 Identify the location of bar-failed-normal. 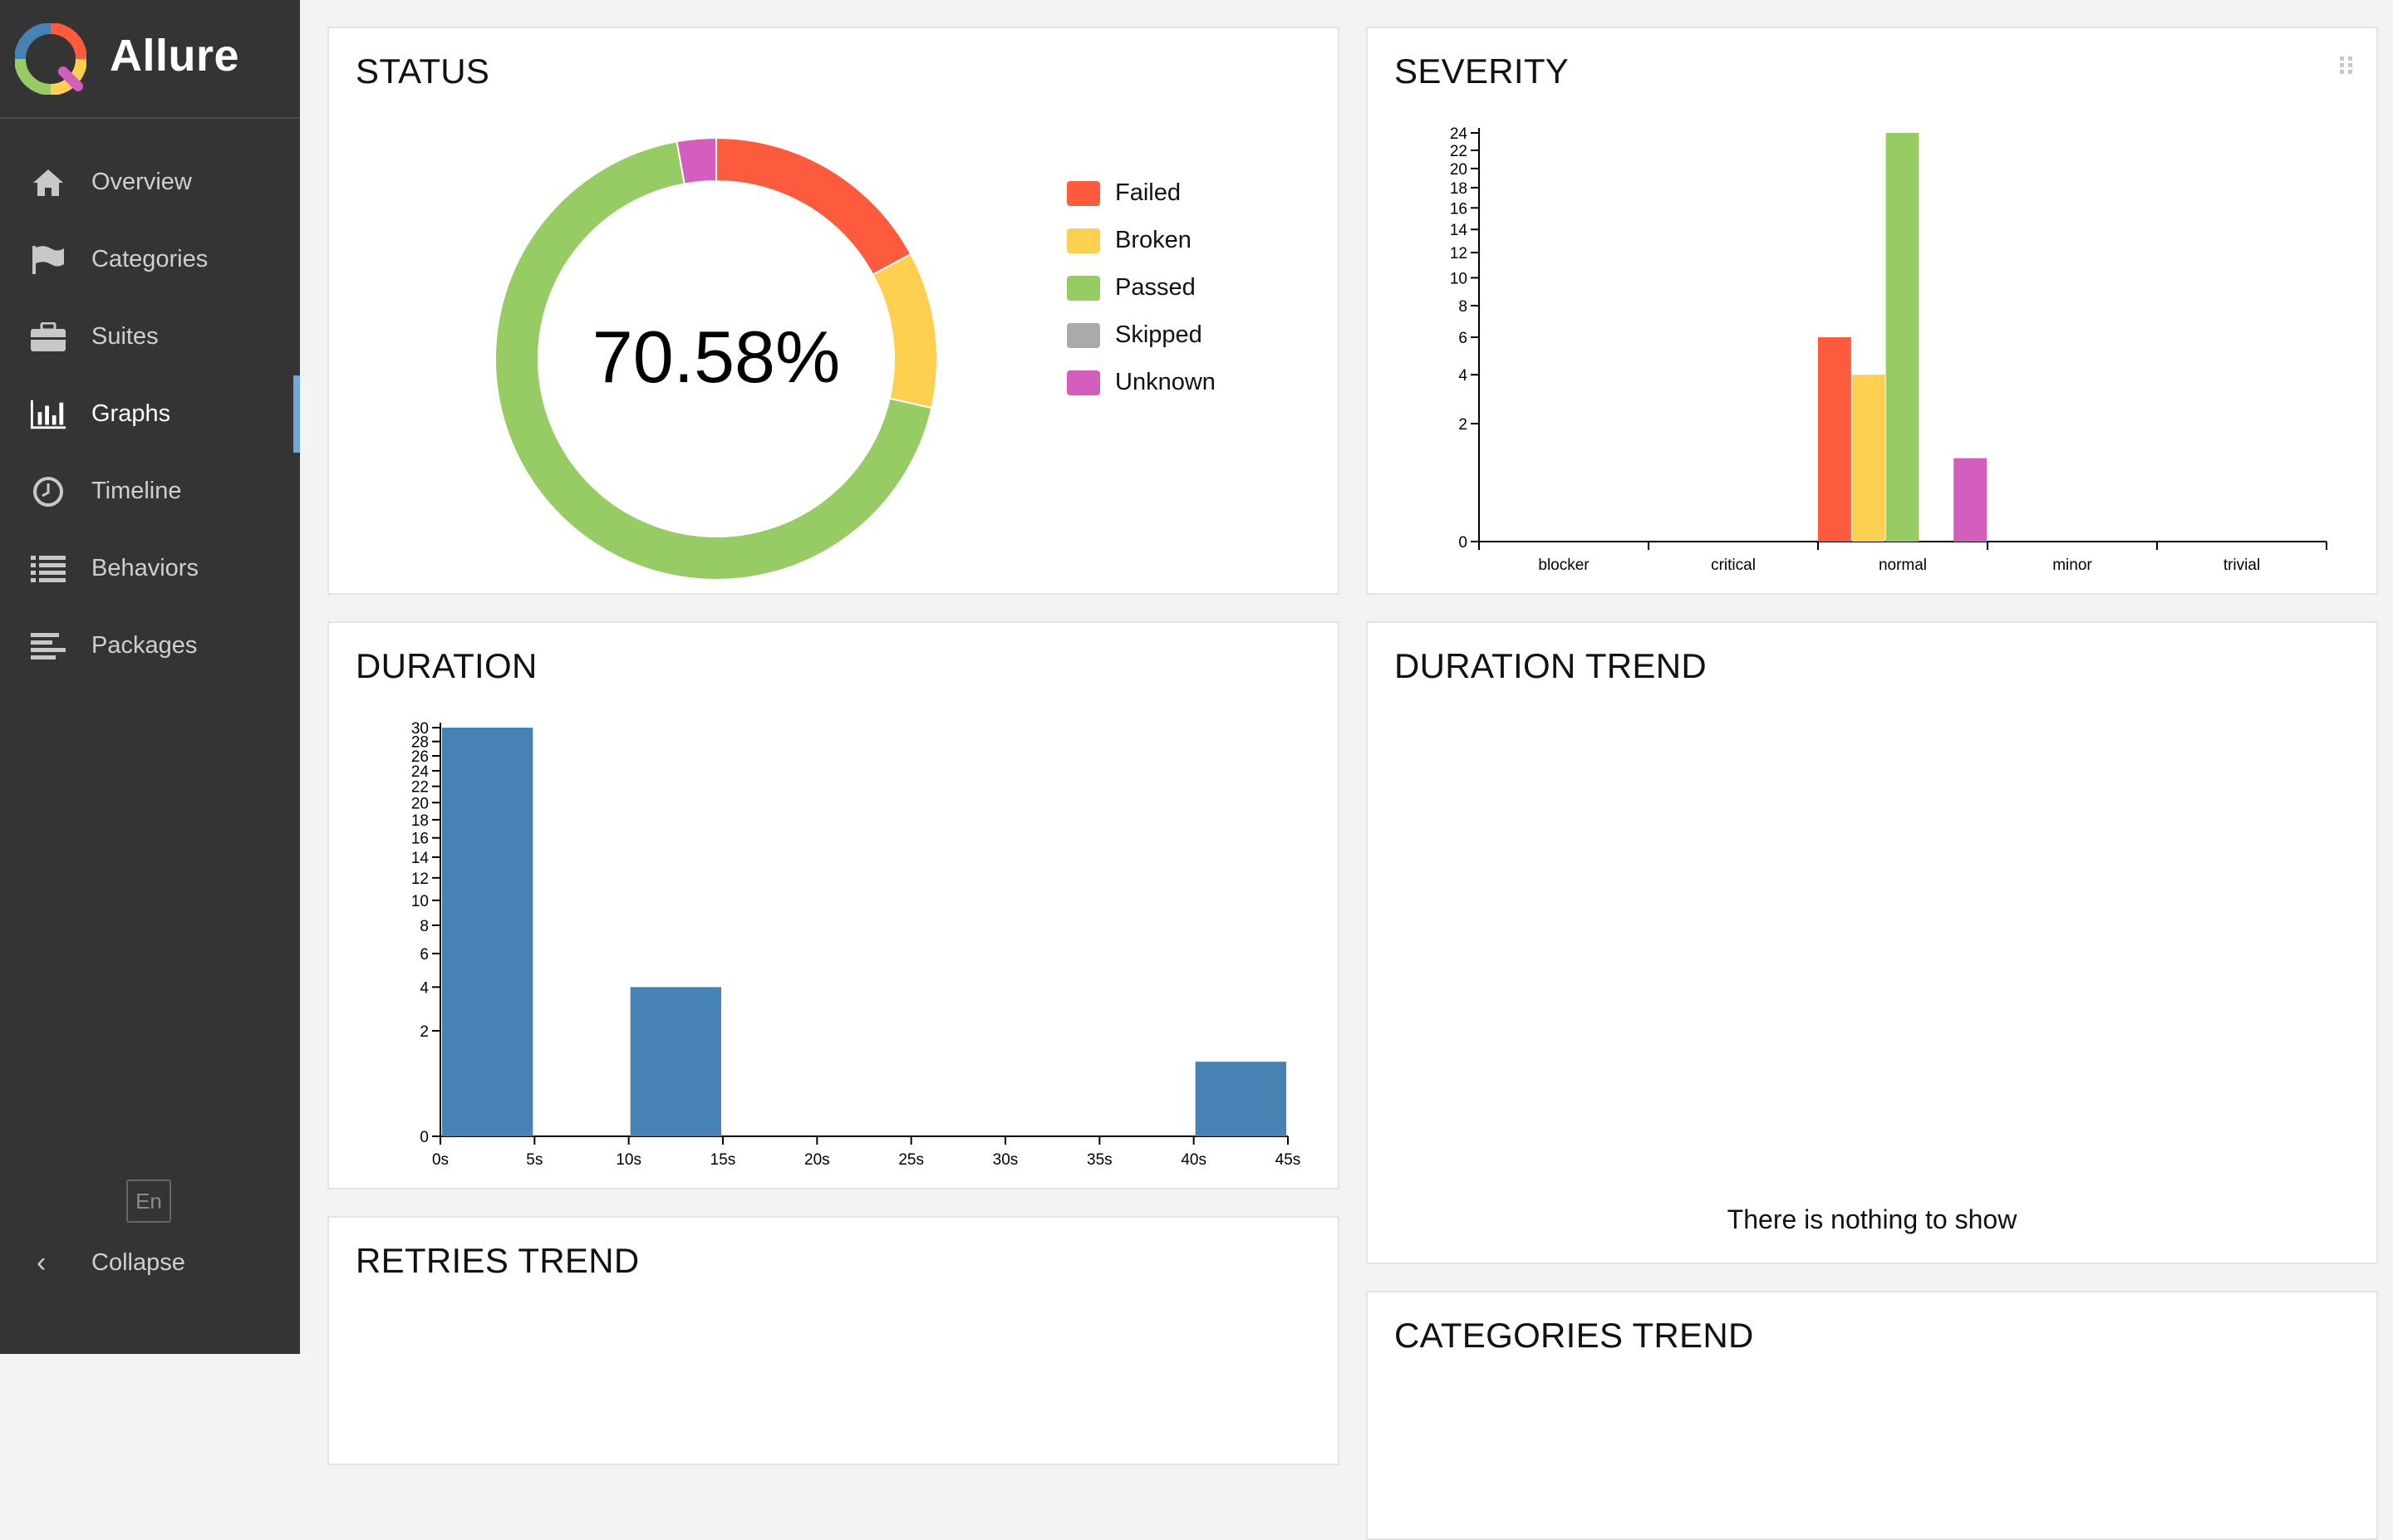
(1834, 439).